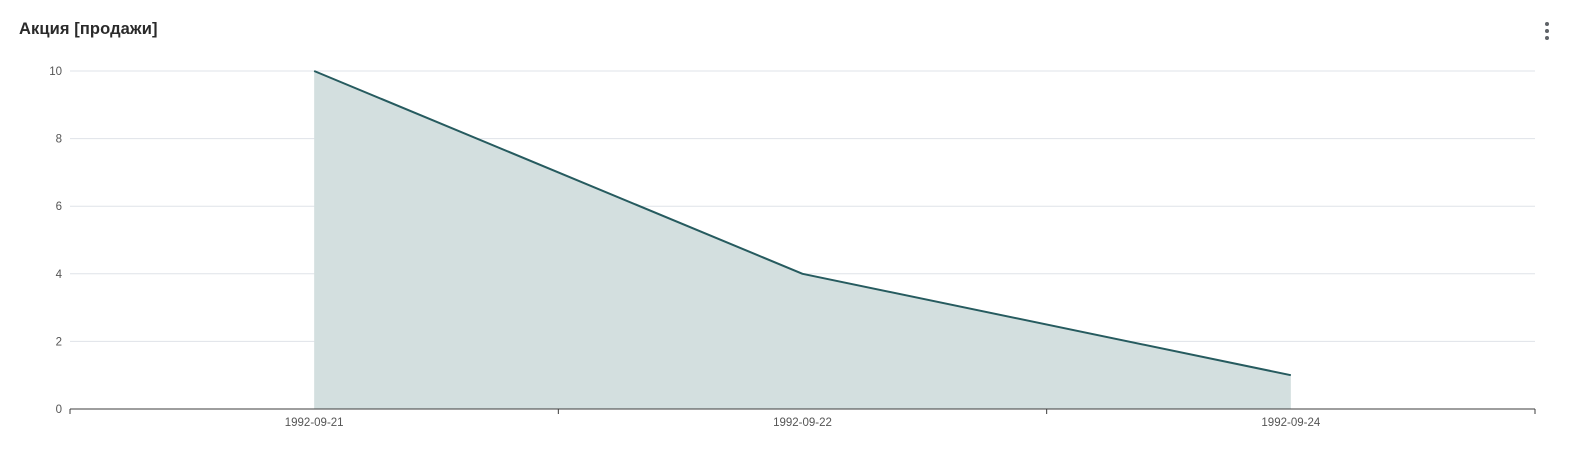 The width and height of the screenshot is (1593, 465). I want to click on more-vert-icon, so click(1547, 24).